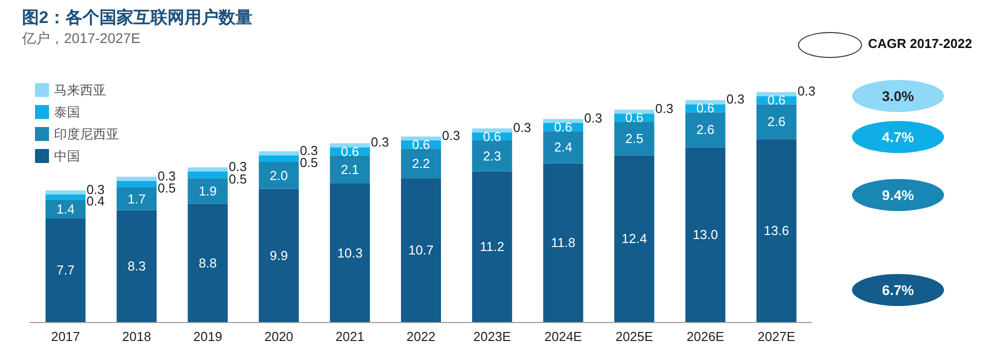  I want to click on x-tick-label: 2023E, so click(492, 336).